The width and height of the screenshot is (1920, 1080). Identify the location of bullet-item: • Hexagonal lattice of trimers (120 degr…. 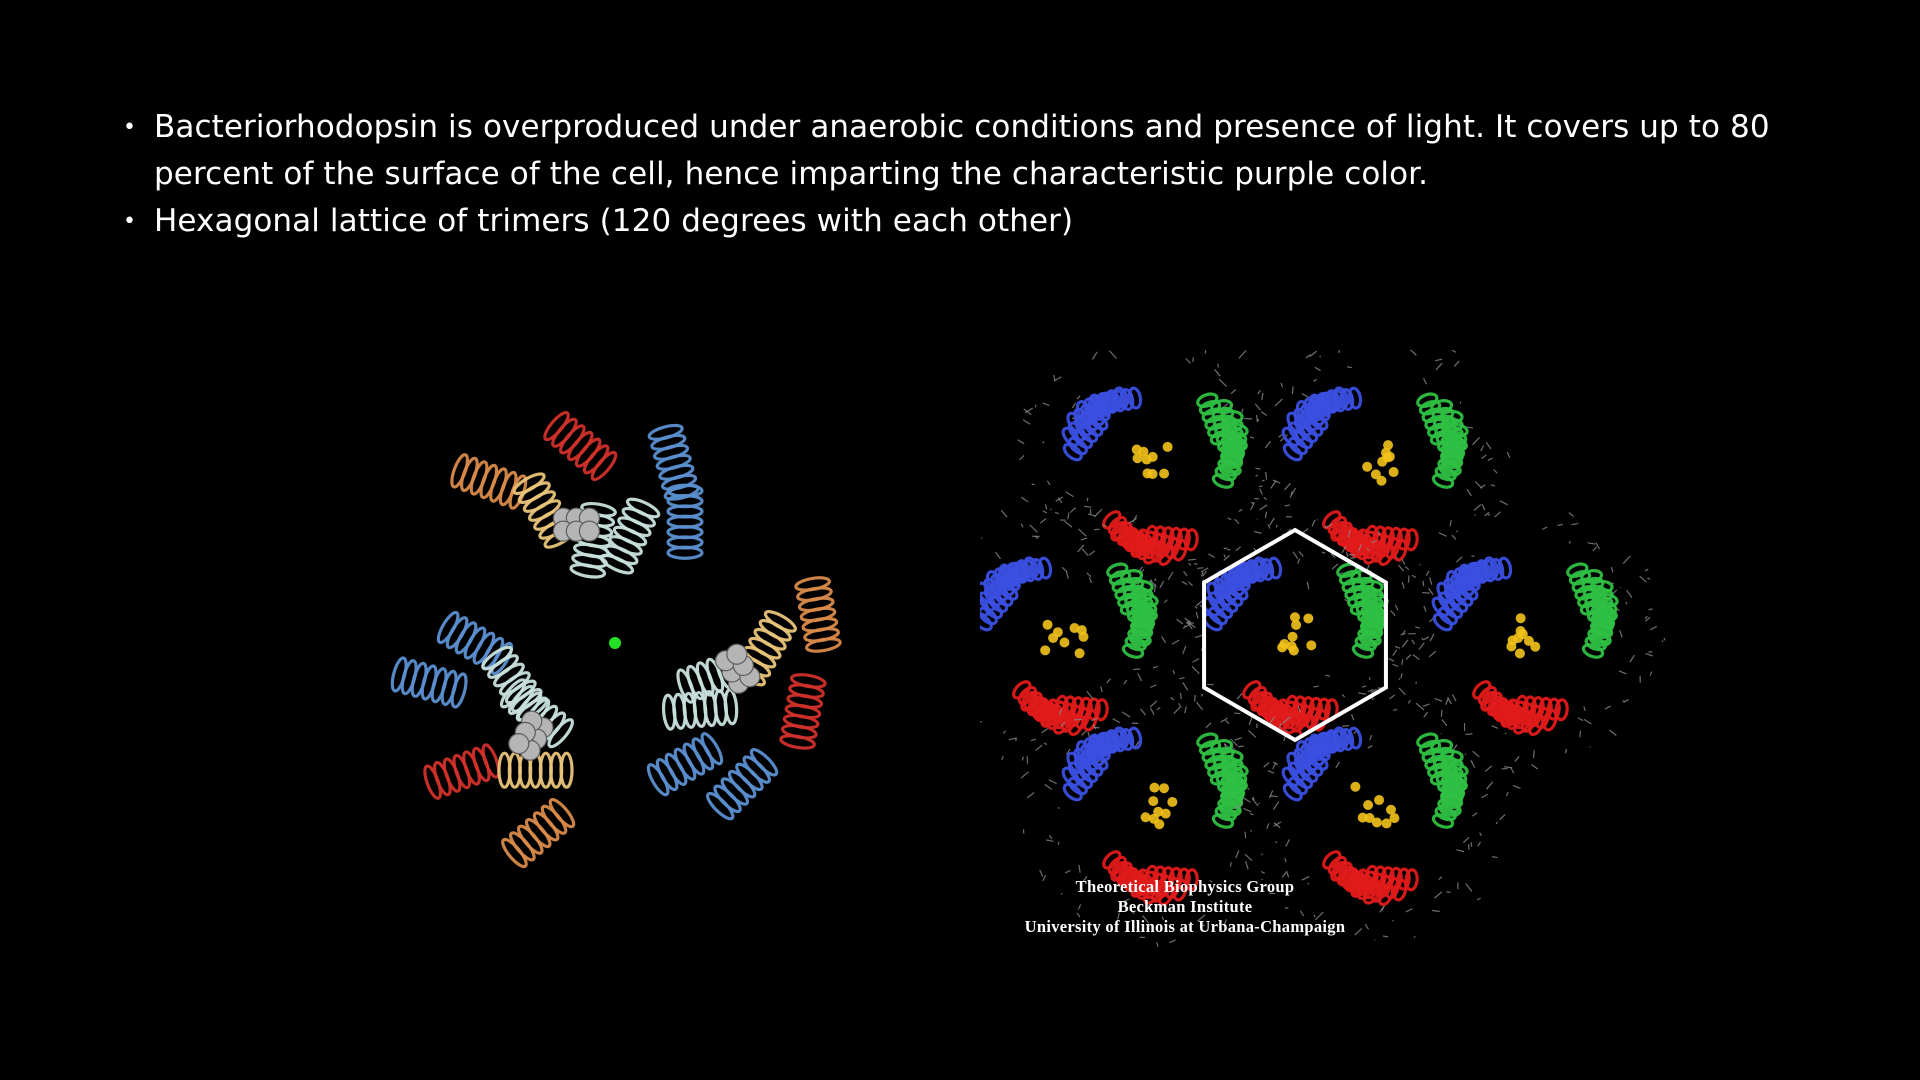
(981, 221).